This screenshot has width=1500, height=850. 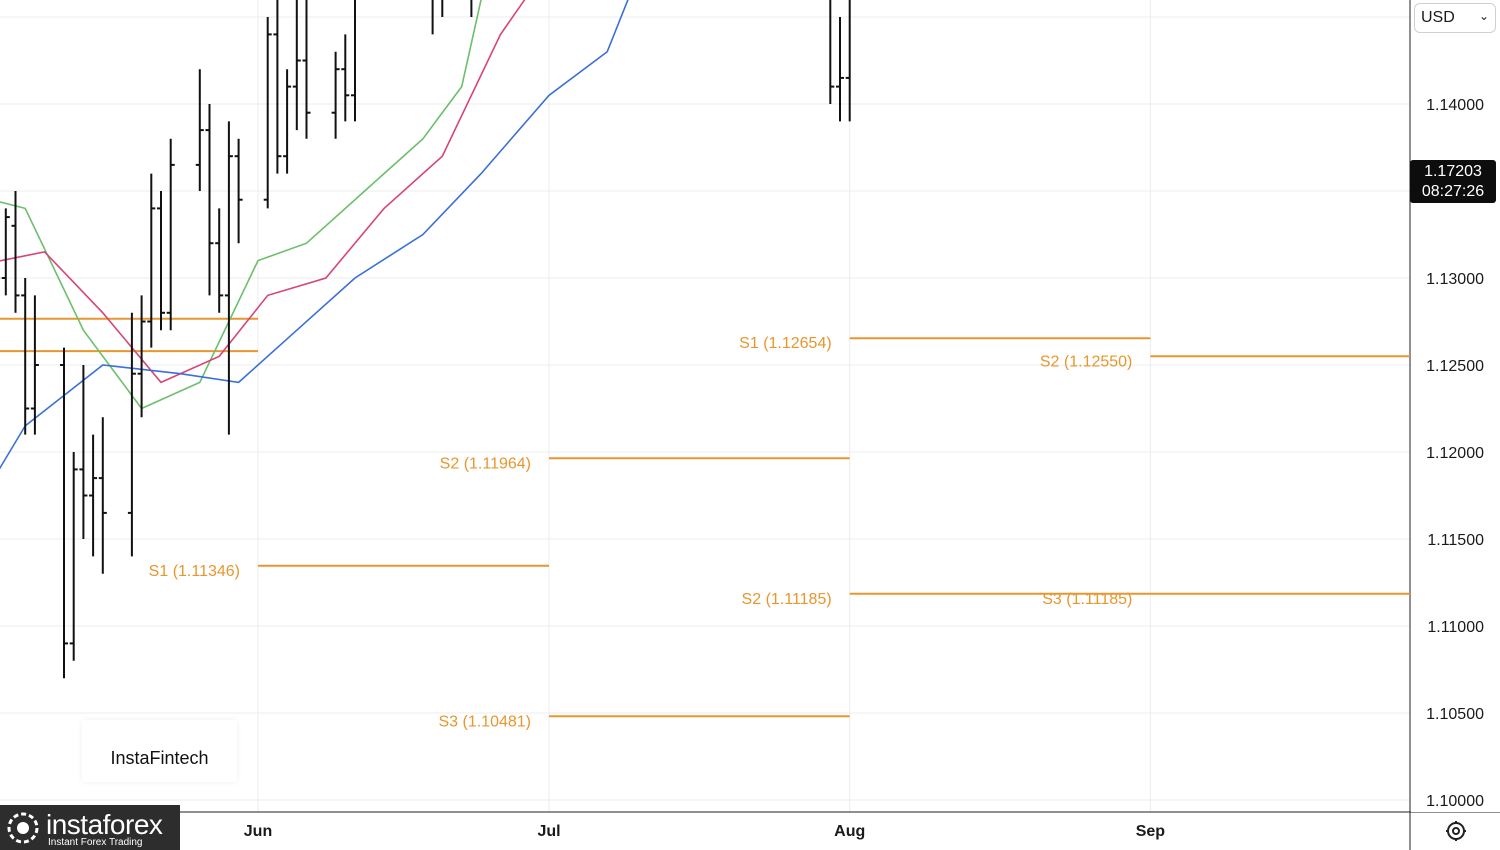 I want to click on instaforex-brand: instaforex Instant Forex Trading, so click(x=90, y=827).